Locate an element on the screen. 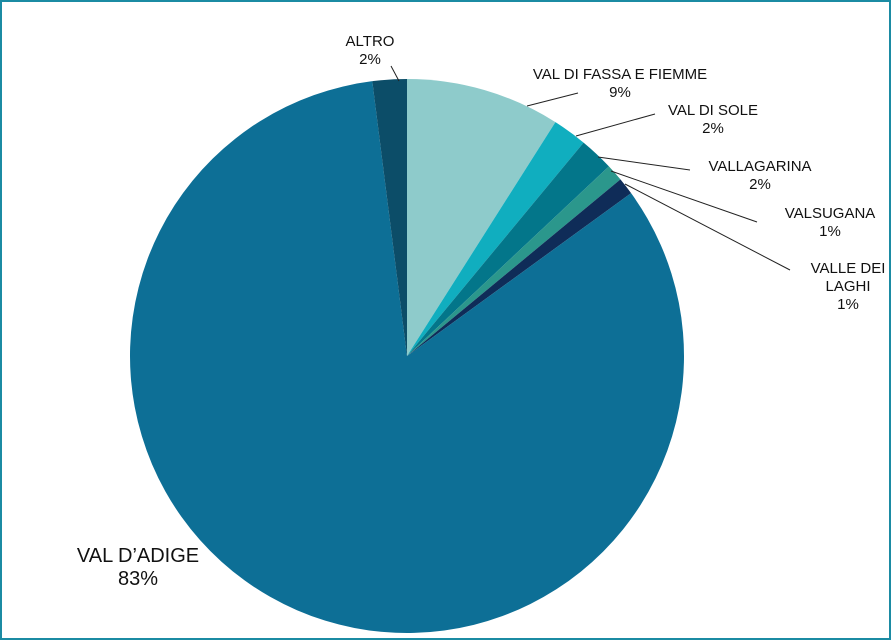 This screenshot has height=640, width=891. slice-label: VAL DI FASSA E FIEMME 9% is located at coordinates (620, 84).